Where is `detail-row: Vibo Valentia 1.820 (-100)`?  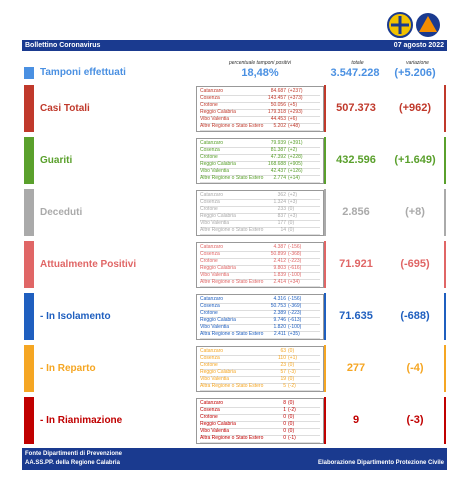 detail-row: Vibo Valentia 1.820 (-100) is located at coordinates (260, 328).